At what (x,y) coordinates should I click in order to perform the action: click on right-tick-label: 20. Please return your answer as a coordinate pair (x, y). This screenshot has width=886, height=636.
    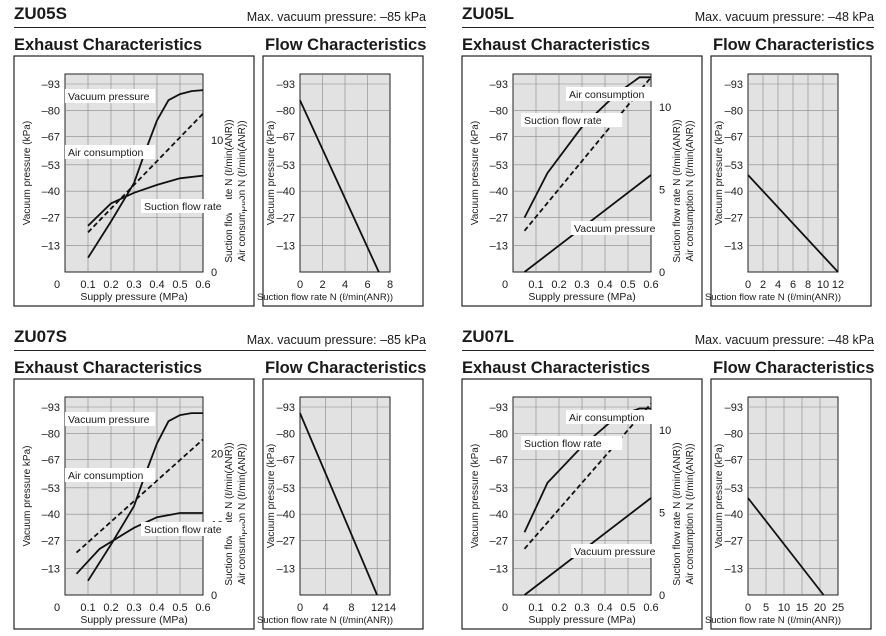
    Looking at the image, I should click on (217, 455).